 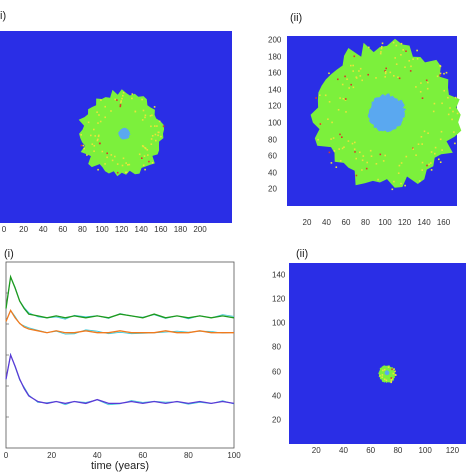 What do you see at coordinates (275, 40) in the screenshot?
I see `y-tick-label: 200` at bounding box center [275, 40].